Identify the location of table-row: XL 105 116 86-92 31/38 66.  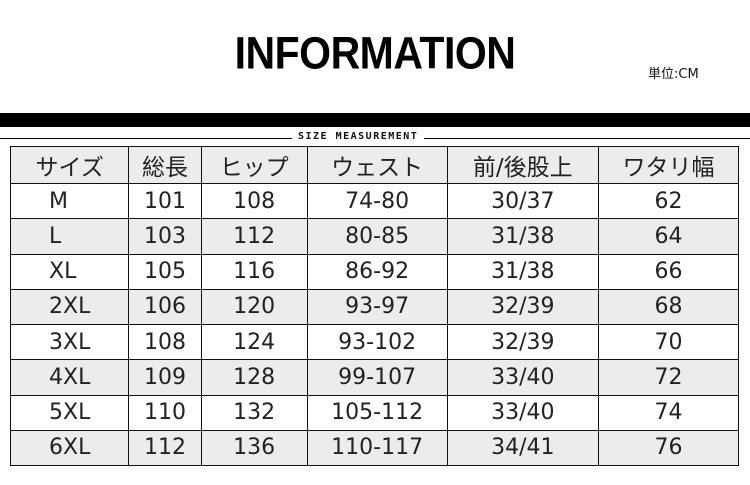
(374, 271).